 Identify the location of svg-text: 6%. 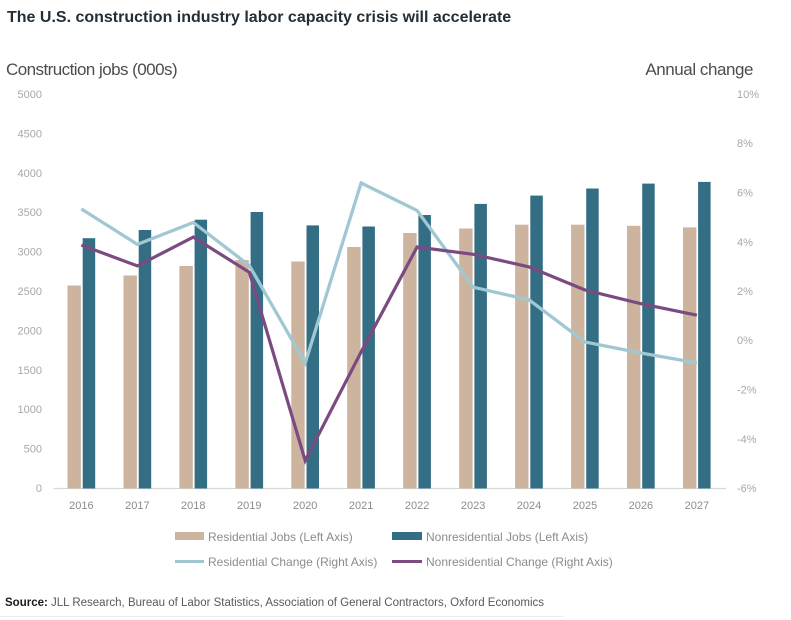
(745, 194).